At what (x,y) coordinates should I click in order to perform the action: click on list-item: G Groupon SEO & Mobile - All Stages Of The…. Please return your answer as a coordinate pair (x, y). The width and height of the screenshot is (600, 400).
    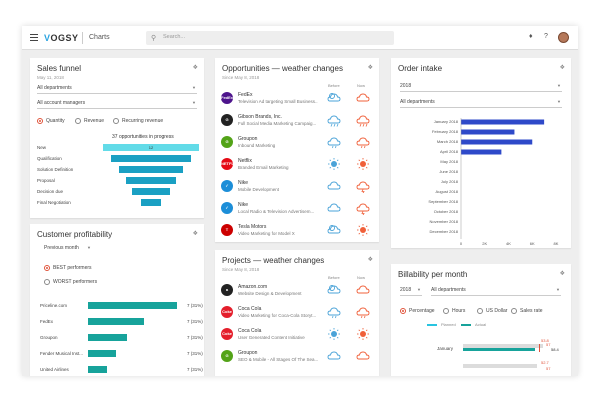
    Looking at the image, I should click on (297, 357).